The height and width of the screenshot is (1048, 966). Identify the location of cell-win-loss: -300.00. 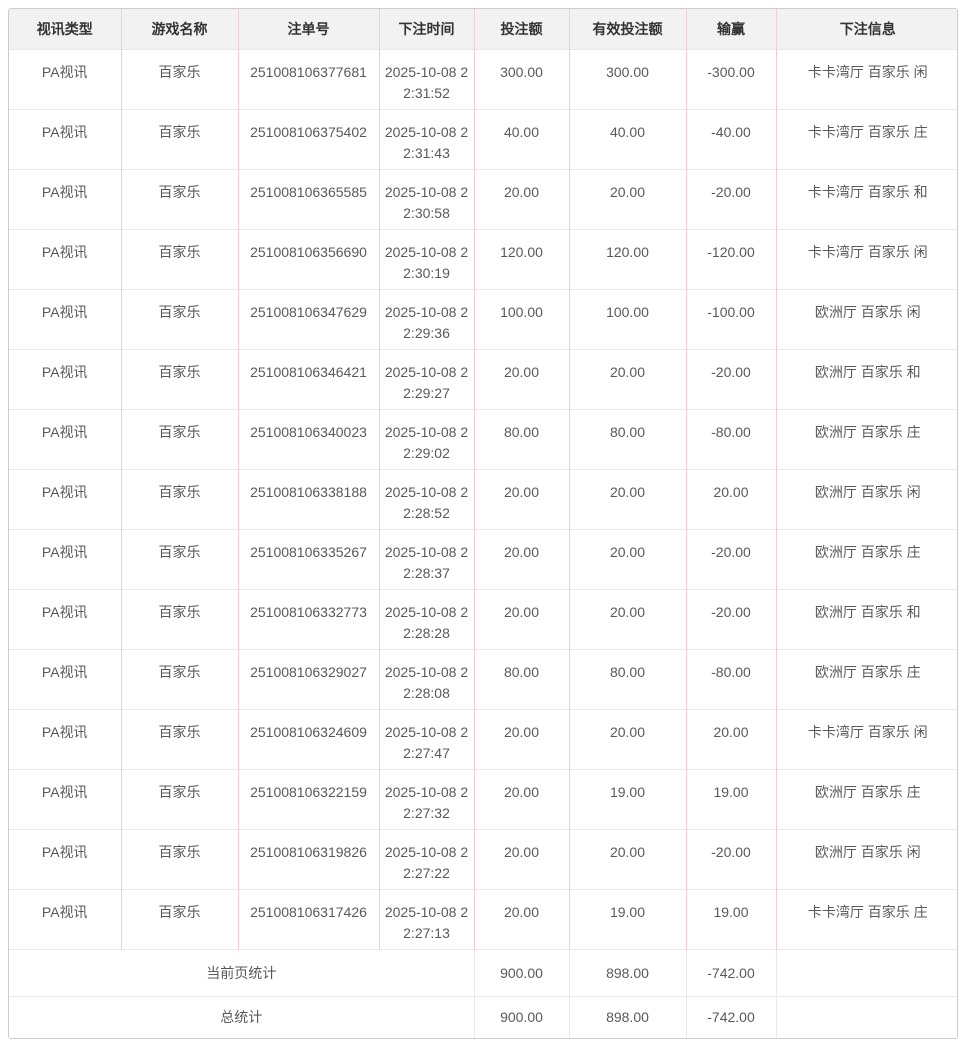
(730, 79).